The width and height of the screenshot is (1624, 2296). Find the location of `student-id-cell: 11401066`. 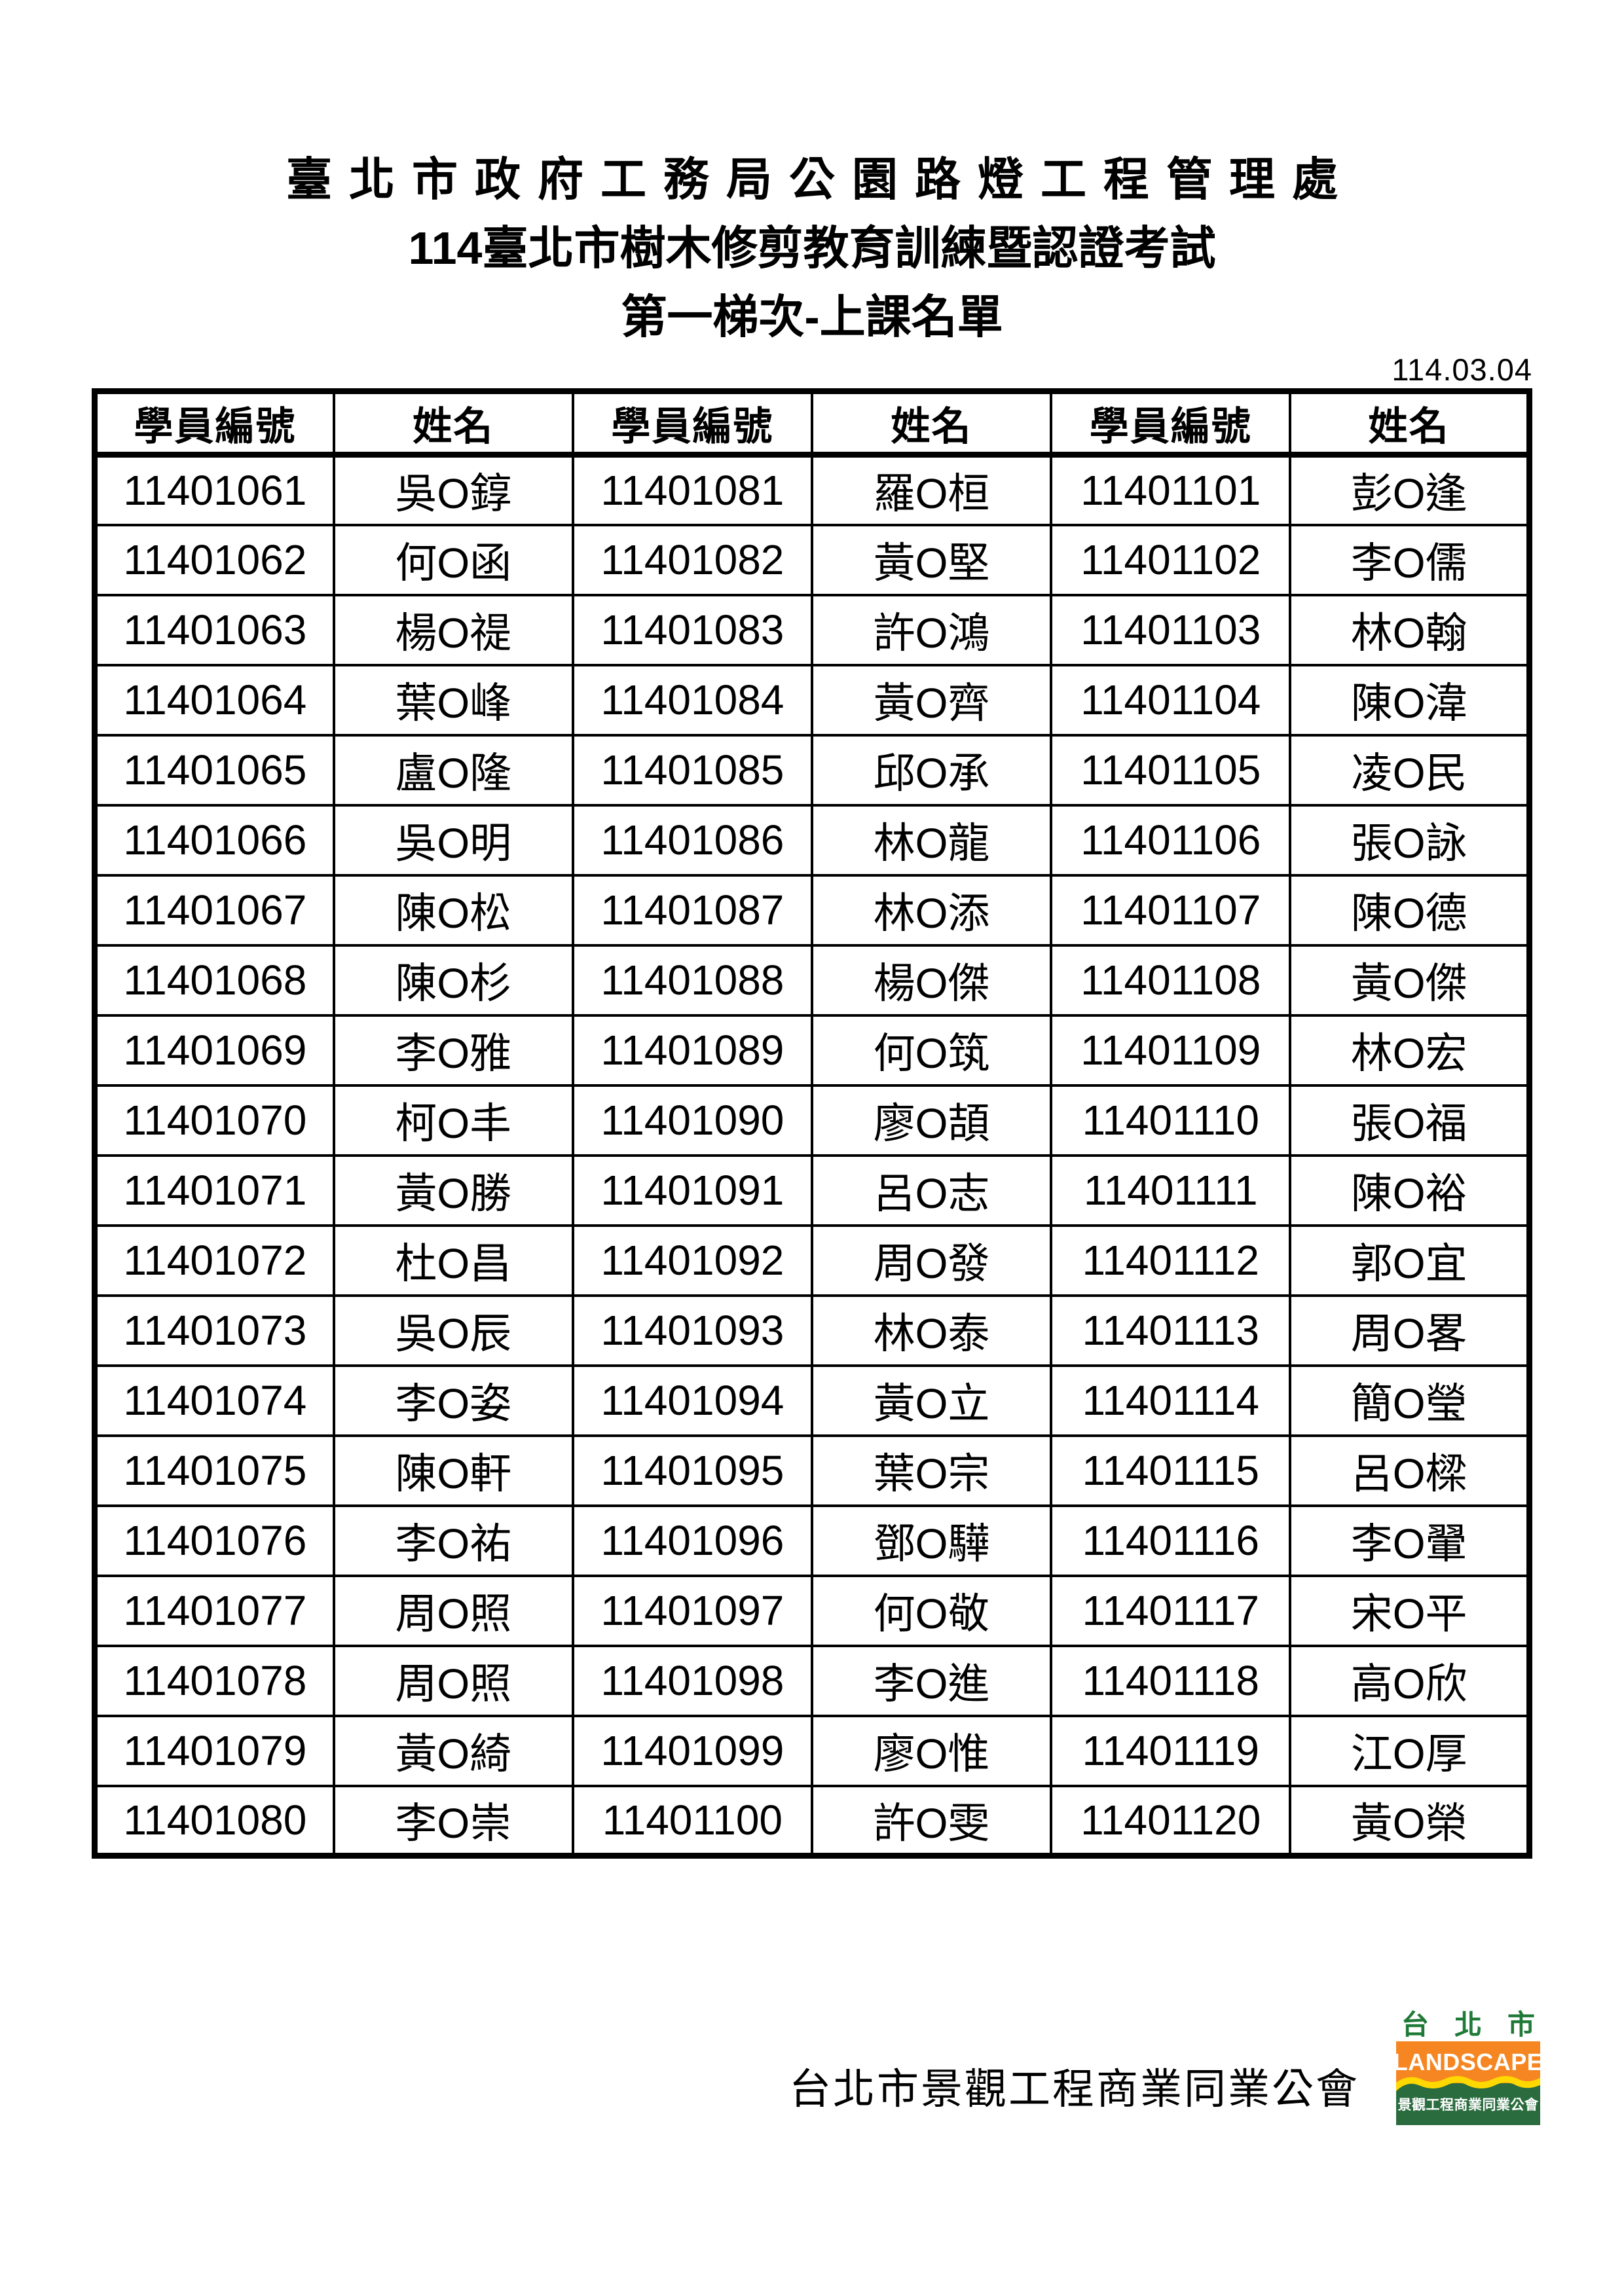

student-id-cell: 11401066 is located at coordinates (214, 840).